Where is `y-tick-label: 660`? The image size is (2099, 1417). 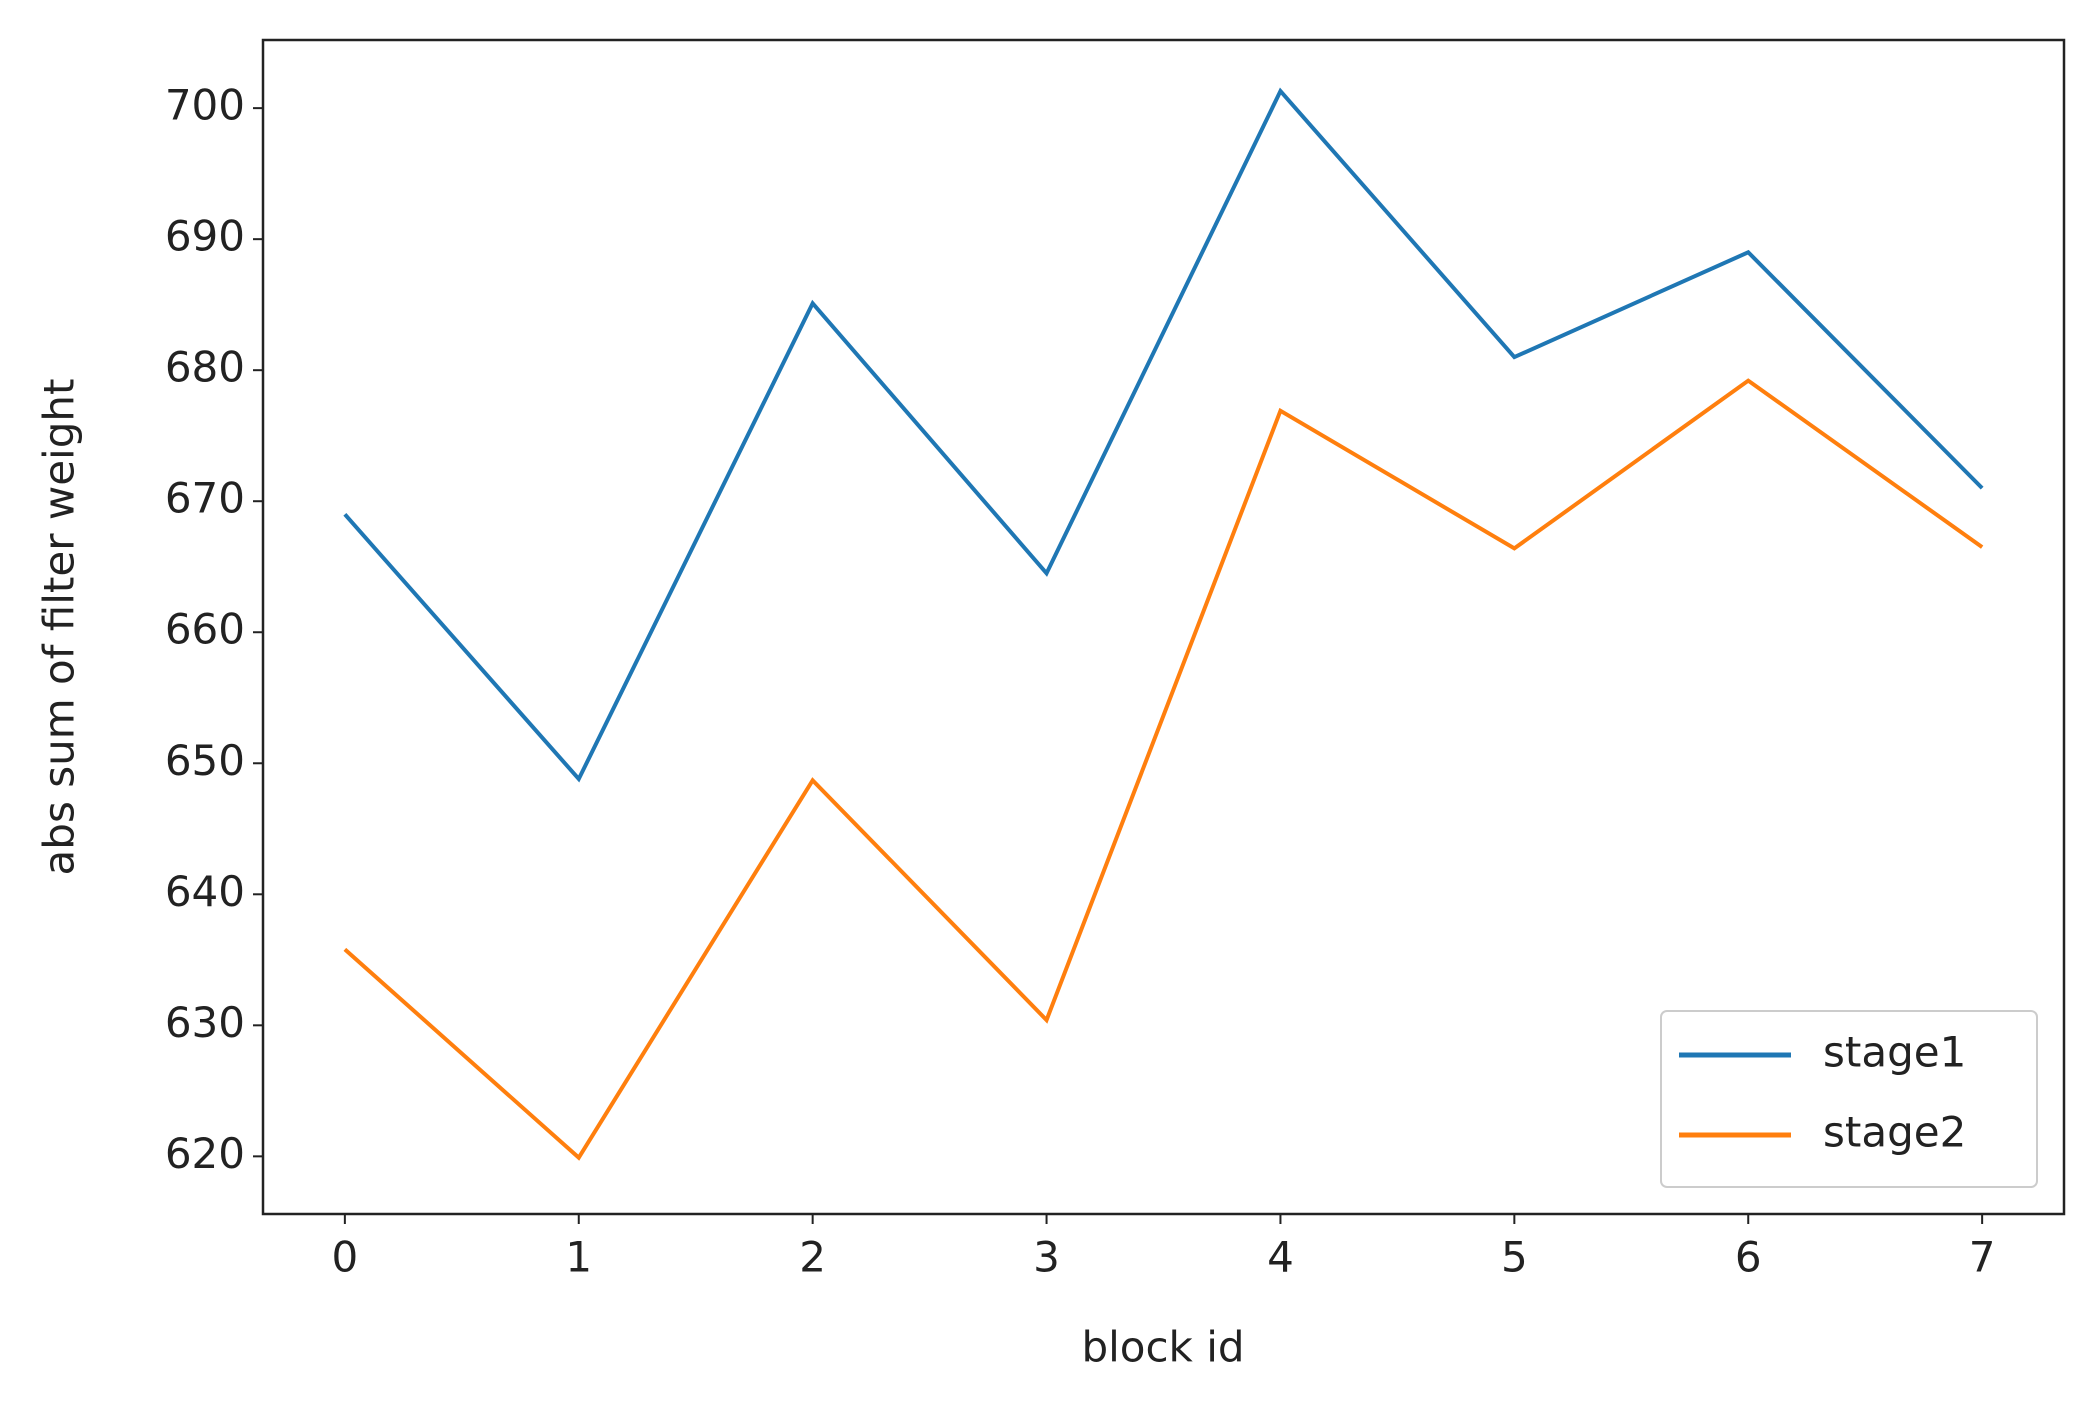 y-tick-label: 660 is located at coordinates (205, 629).